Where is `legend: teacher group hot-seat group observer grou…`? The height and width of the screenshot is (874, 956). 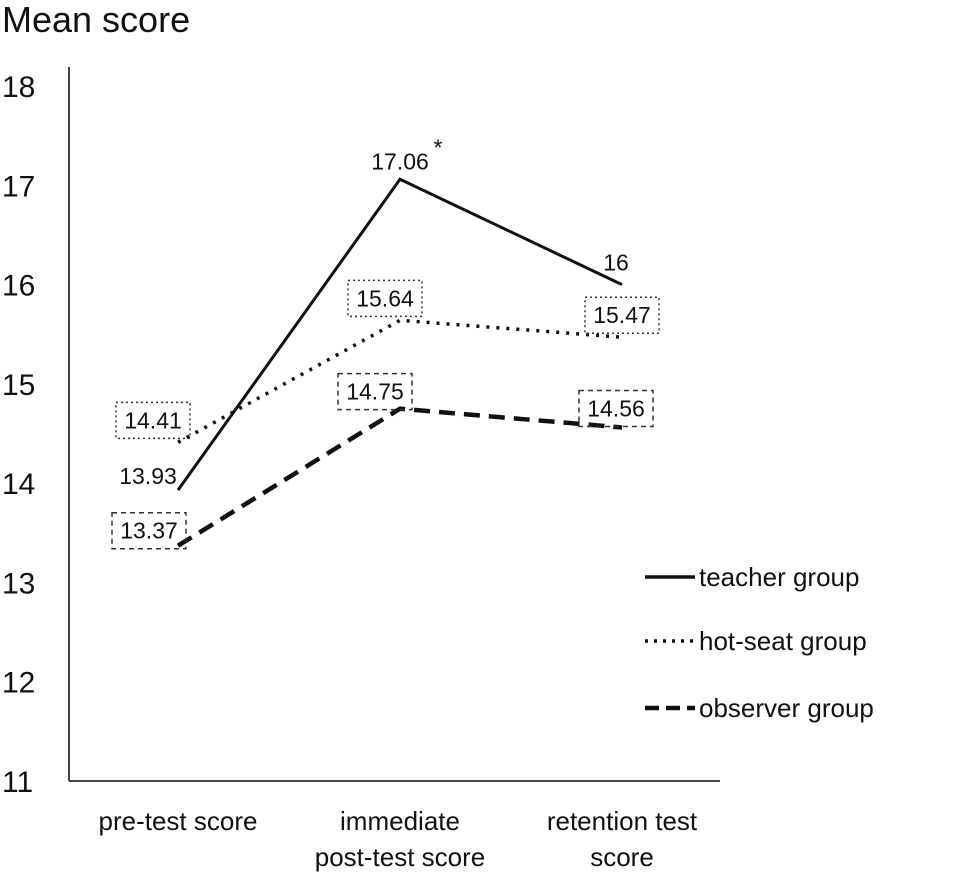 legend: teacher group hot-seat group observer grou… is located at coordinates (759, 642).